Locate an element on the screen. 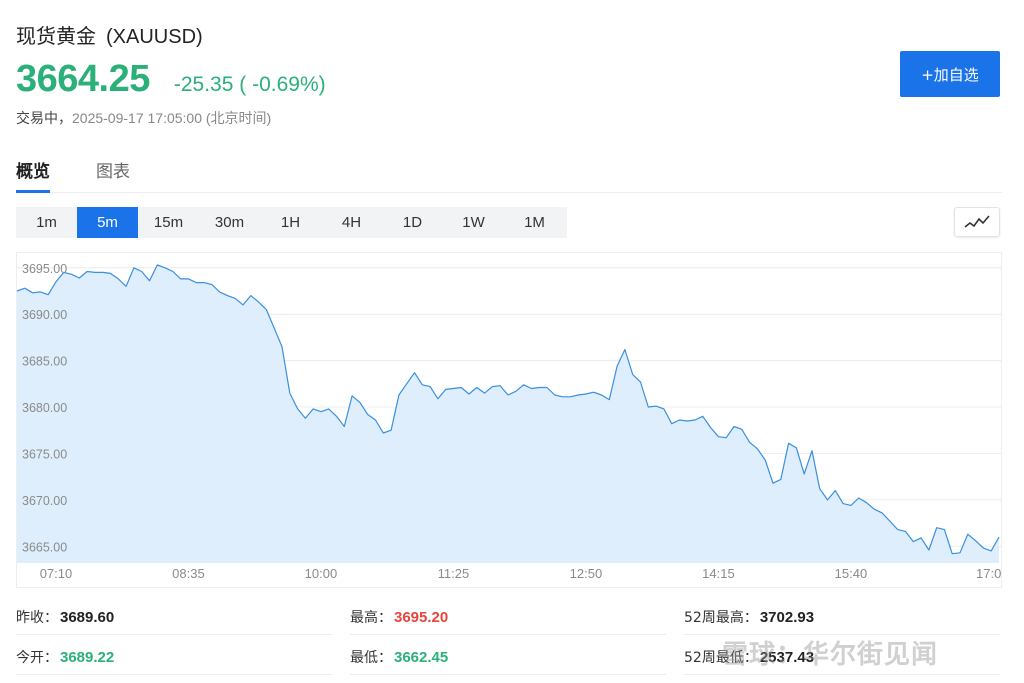 The width and height of the screenshot is (1024, 683). instrument-name: 现货黄金 is located at coordinates (56, 36).